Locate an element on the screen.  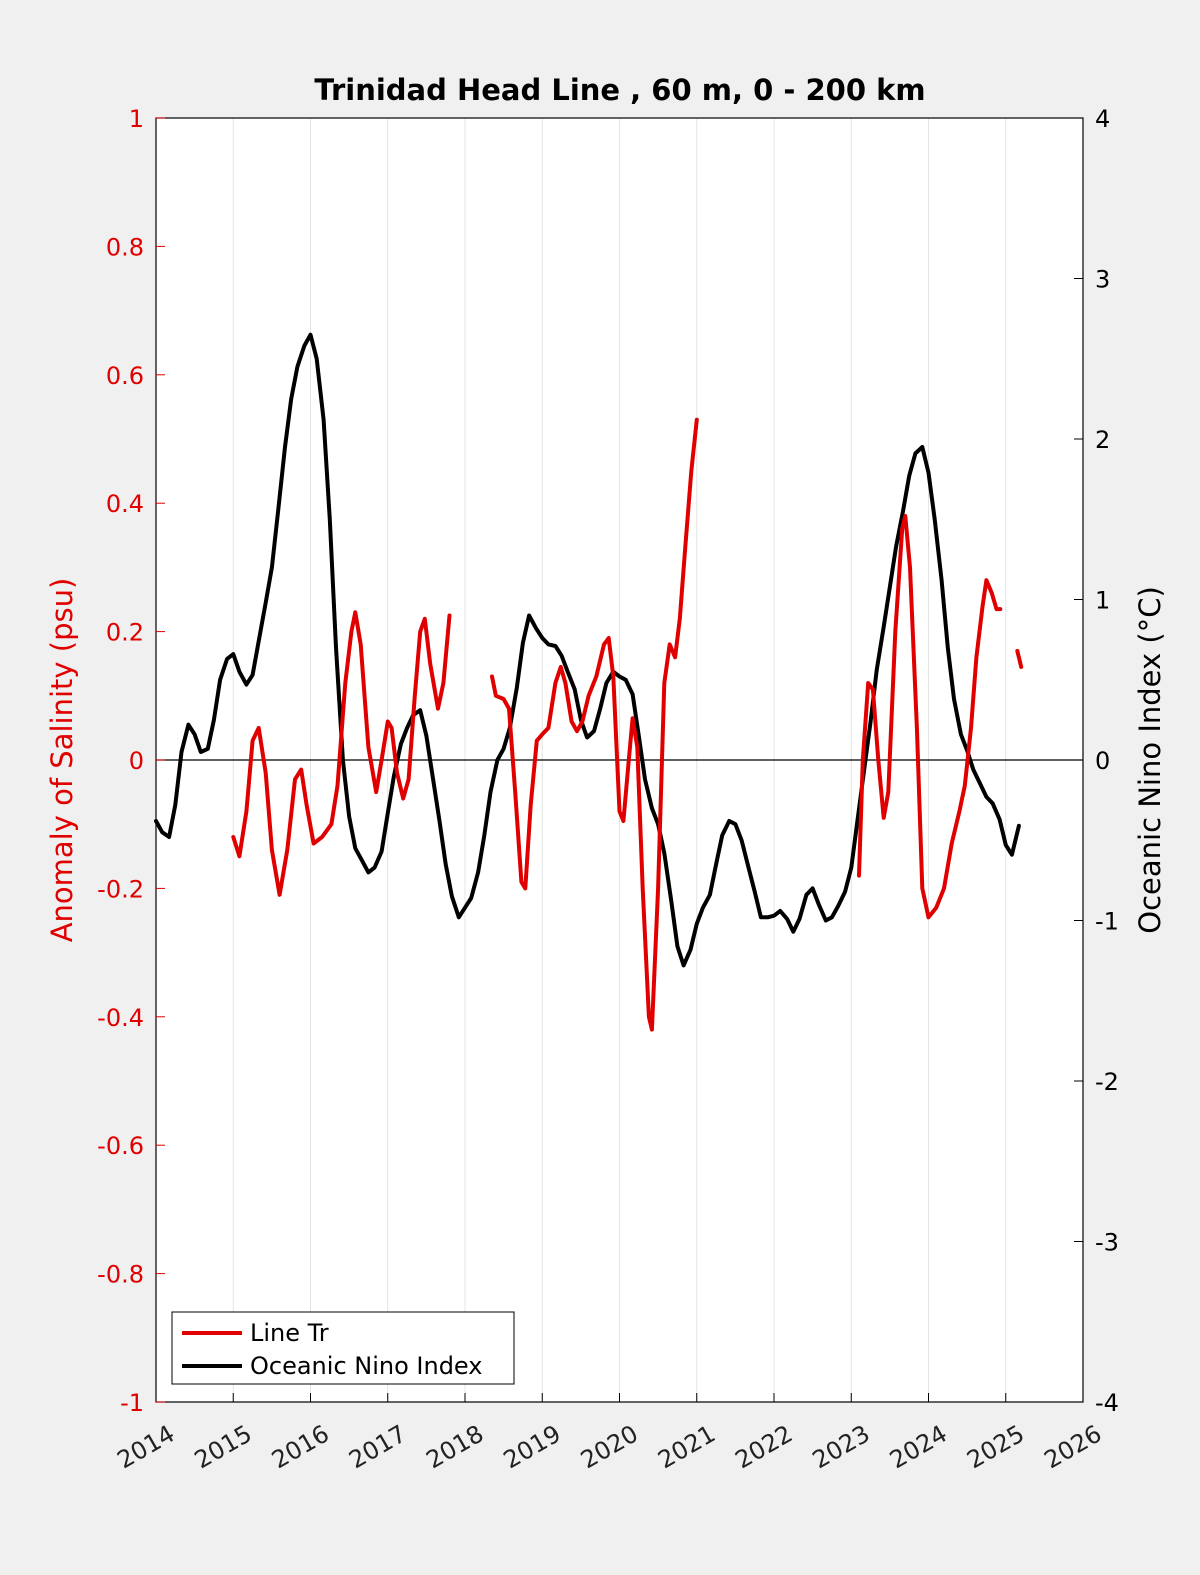
x-tick-label-2020: 2020 is located at coordinates (609, 1446).